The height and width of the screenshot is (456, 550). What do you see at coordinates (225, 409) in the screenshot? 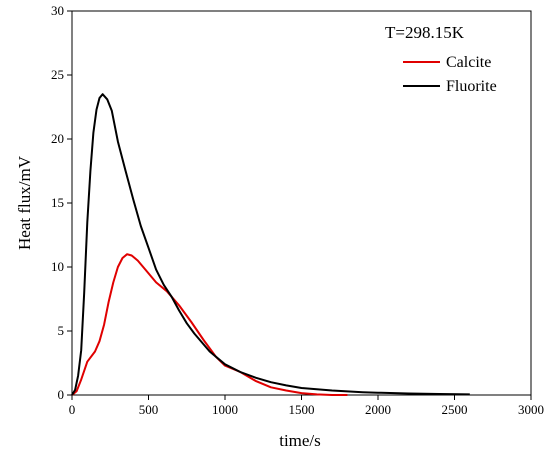
I see `x-tick-label: 1000` at bounding box center [225, 409].